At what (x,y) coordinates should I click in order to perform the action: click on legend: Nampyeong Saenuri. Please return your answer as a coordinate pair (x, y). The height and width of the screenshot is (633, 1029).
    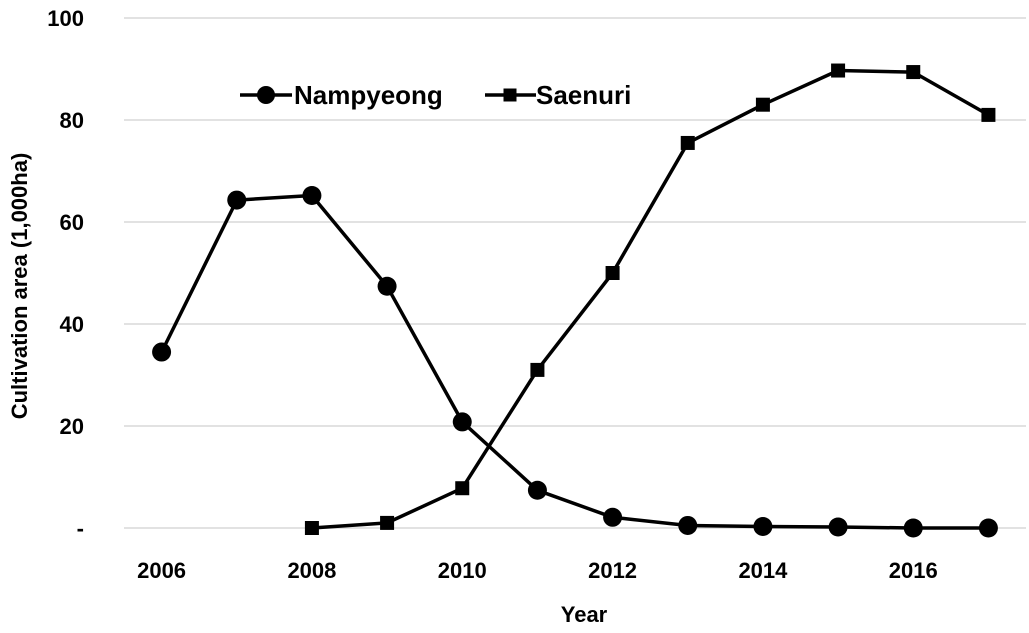
    Looking at the image, I should click on (435, 95).